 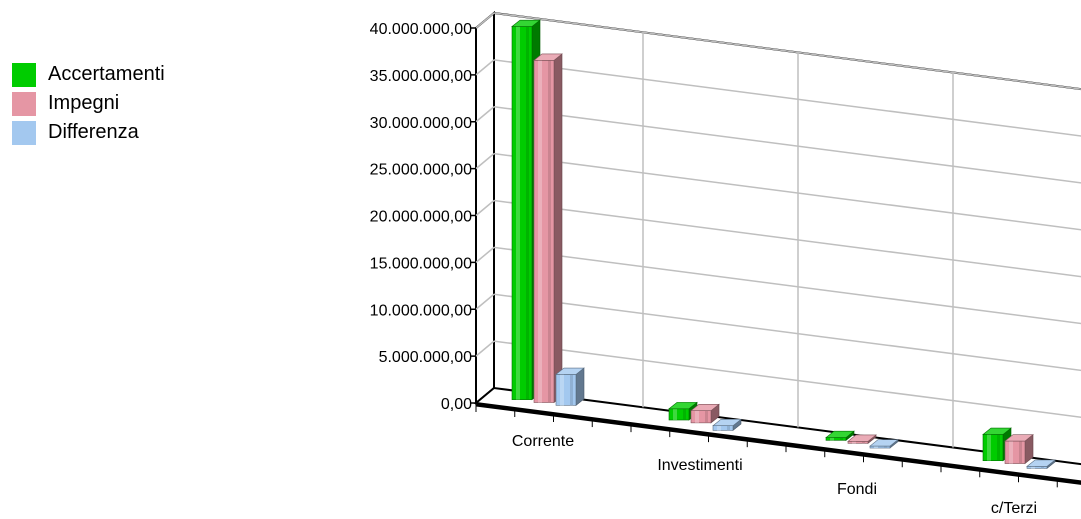 I want to click on bar-impegni-corrente, so click(x=548, y=228).